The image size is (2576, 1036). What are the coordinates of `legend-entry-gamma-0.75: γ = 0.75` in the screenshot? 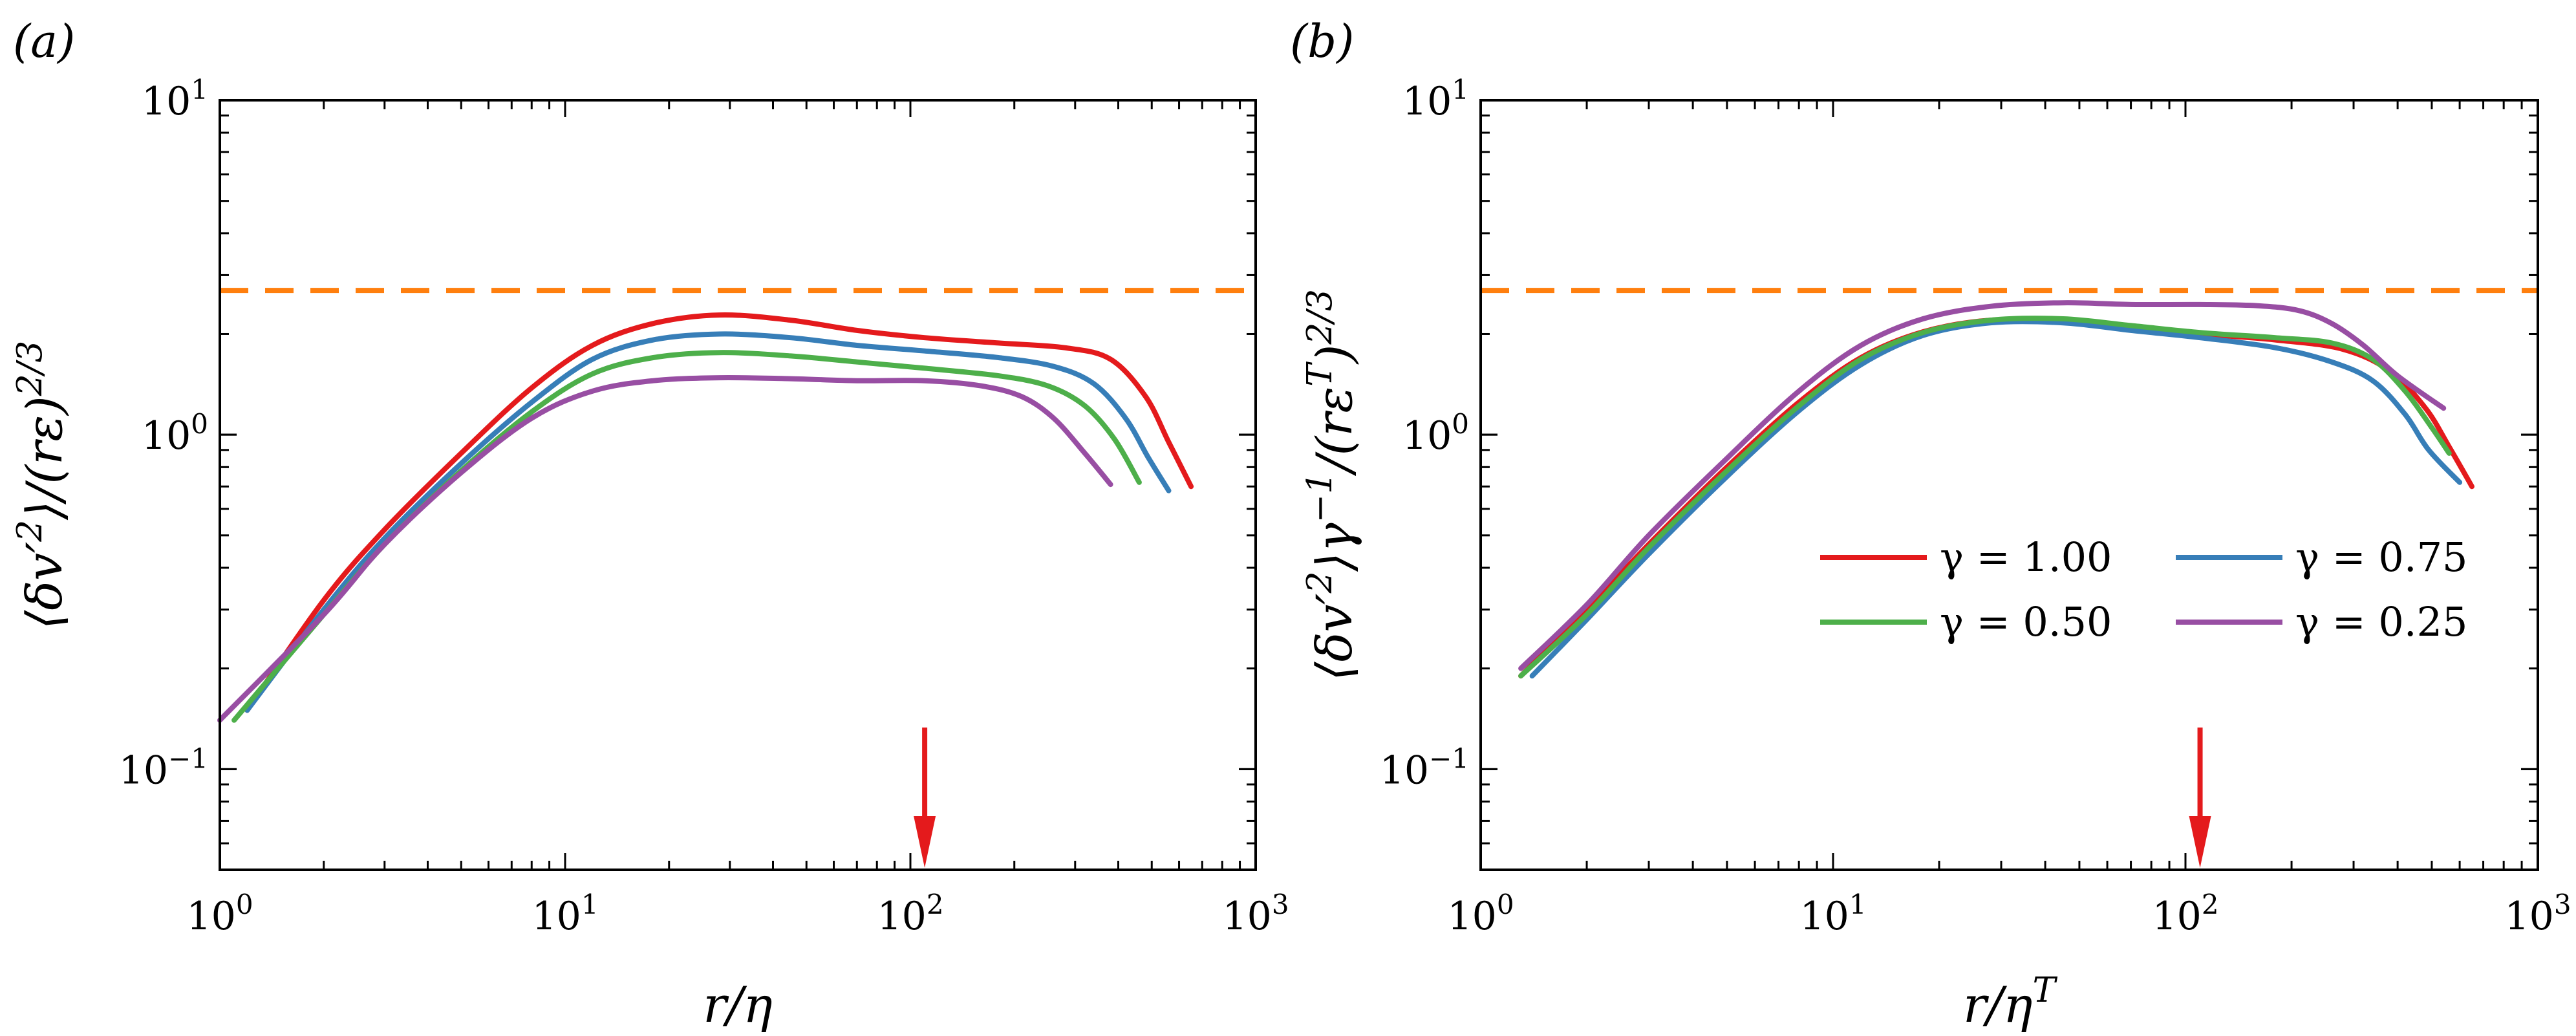 It's located at (2321, 557).